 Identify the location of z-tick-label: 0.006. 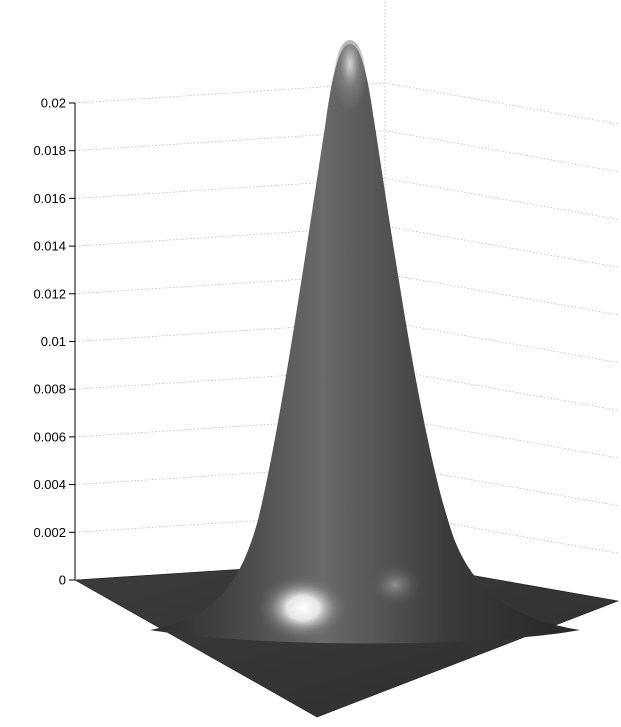
(49, 436).